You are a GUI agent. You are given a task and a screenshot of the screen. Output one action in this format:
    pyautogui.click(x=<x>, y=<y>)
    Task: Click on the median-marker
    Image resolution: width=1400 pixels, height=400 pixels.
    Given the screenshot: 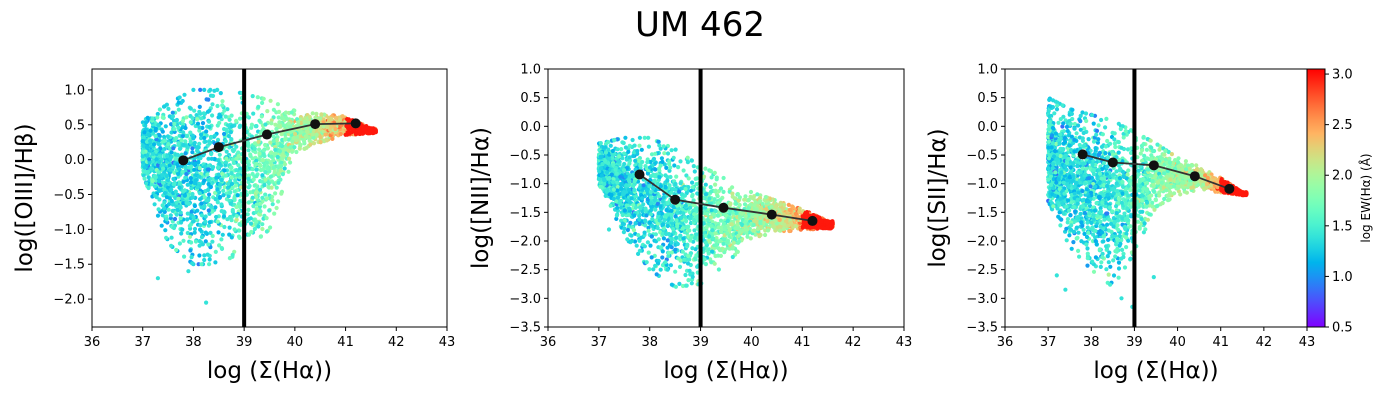 What is the action you would take?
    pyautogui.click(x=218, y=147)
    